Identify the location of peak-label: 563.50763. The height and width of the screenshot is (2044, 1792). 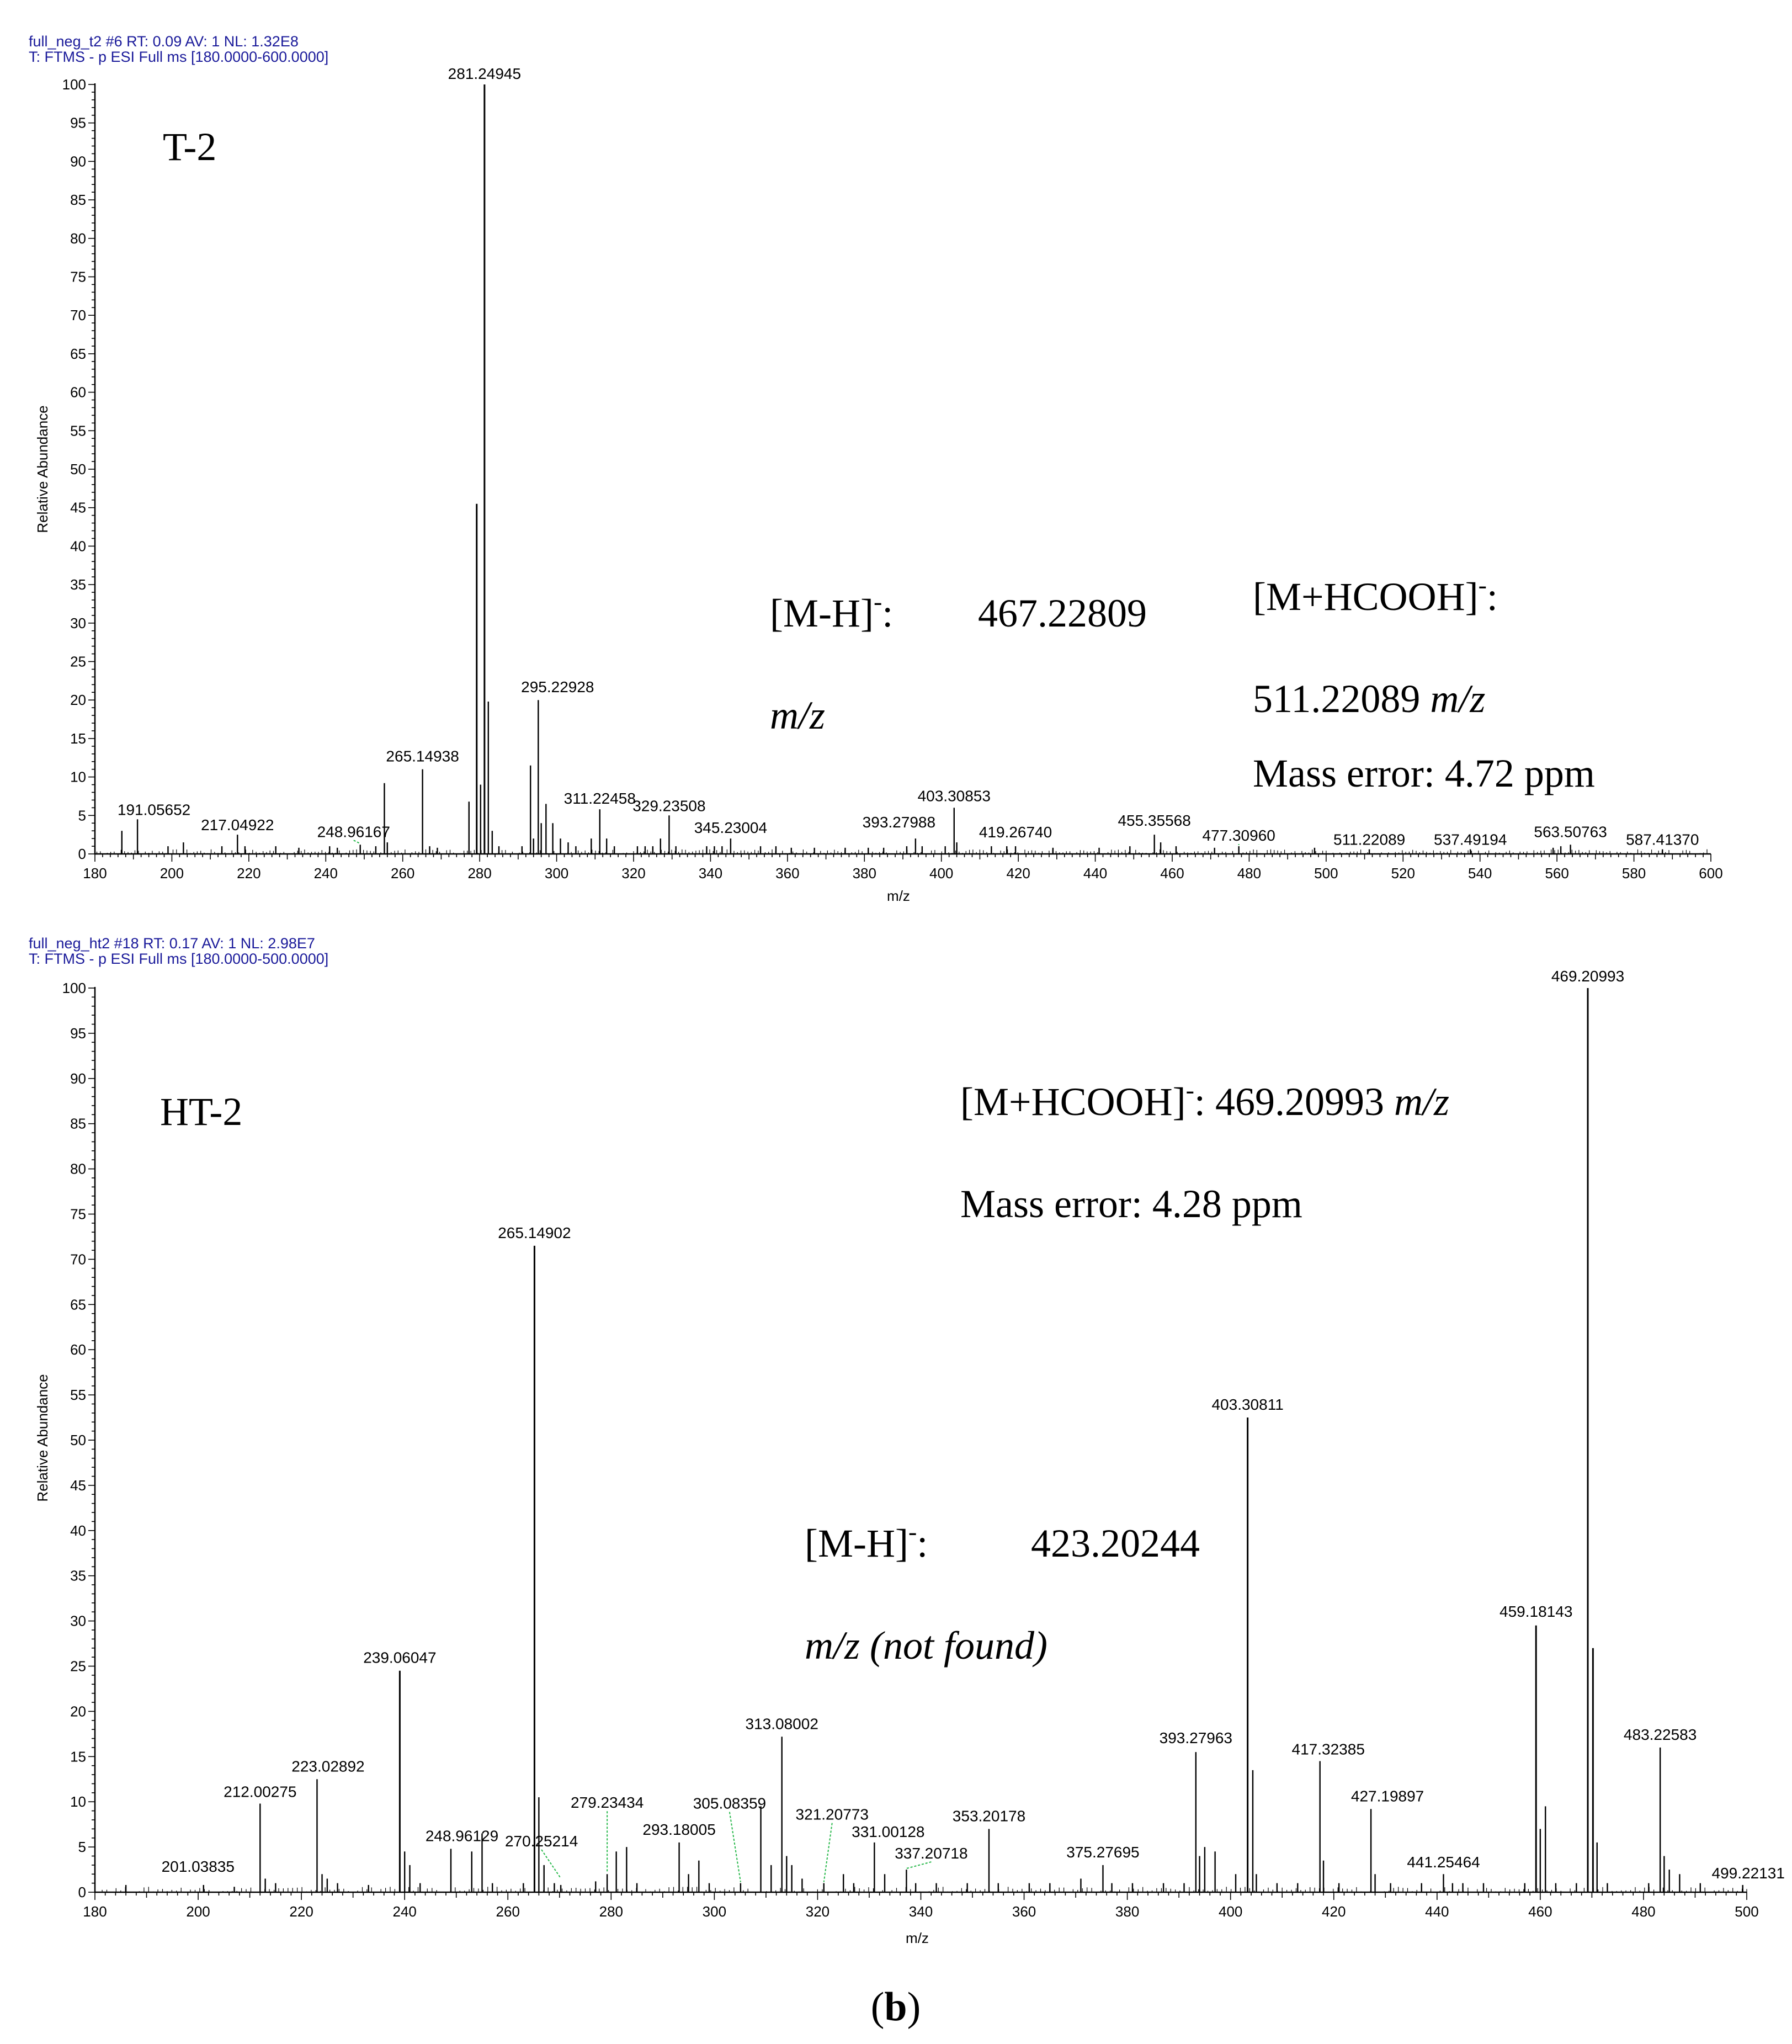
(1570, 832).